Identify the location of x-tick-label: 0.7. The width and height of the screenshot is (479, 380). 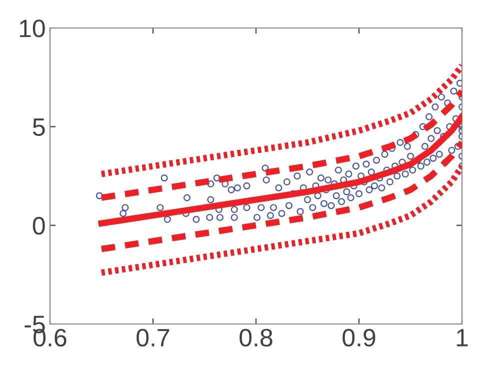
(153, 337).